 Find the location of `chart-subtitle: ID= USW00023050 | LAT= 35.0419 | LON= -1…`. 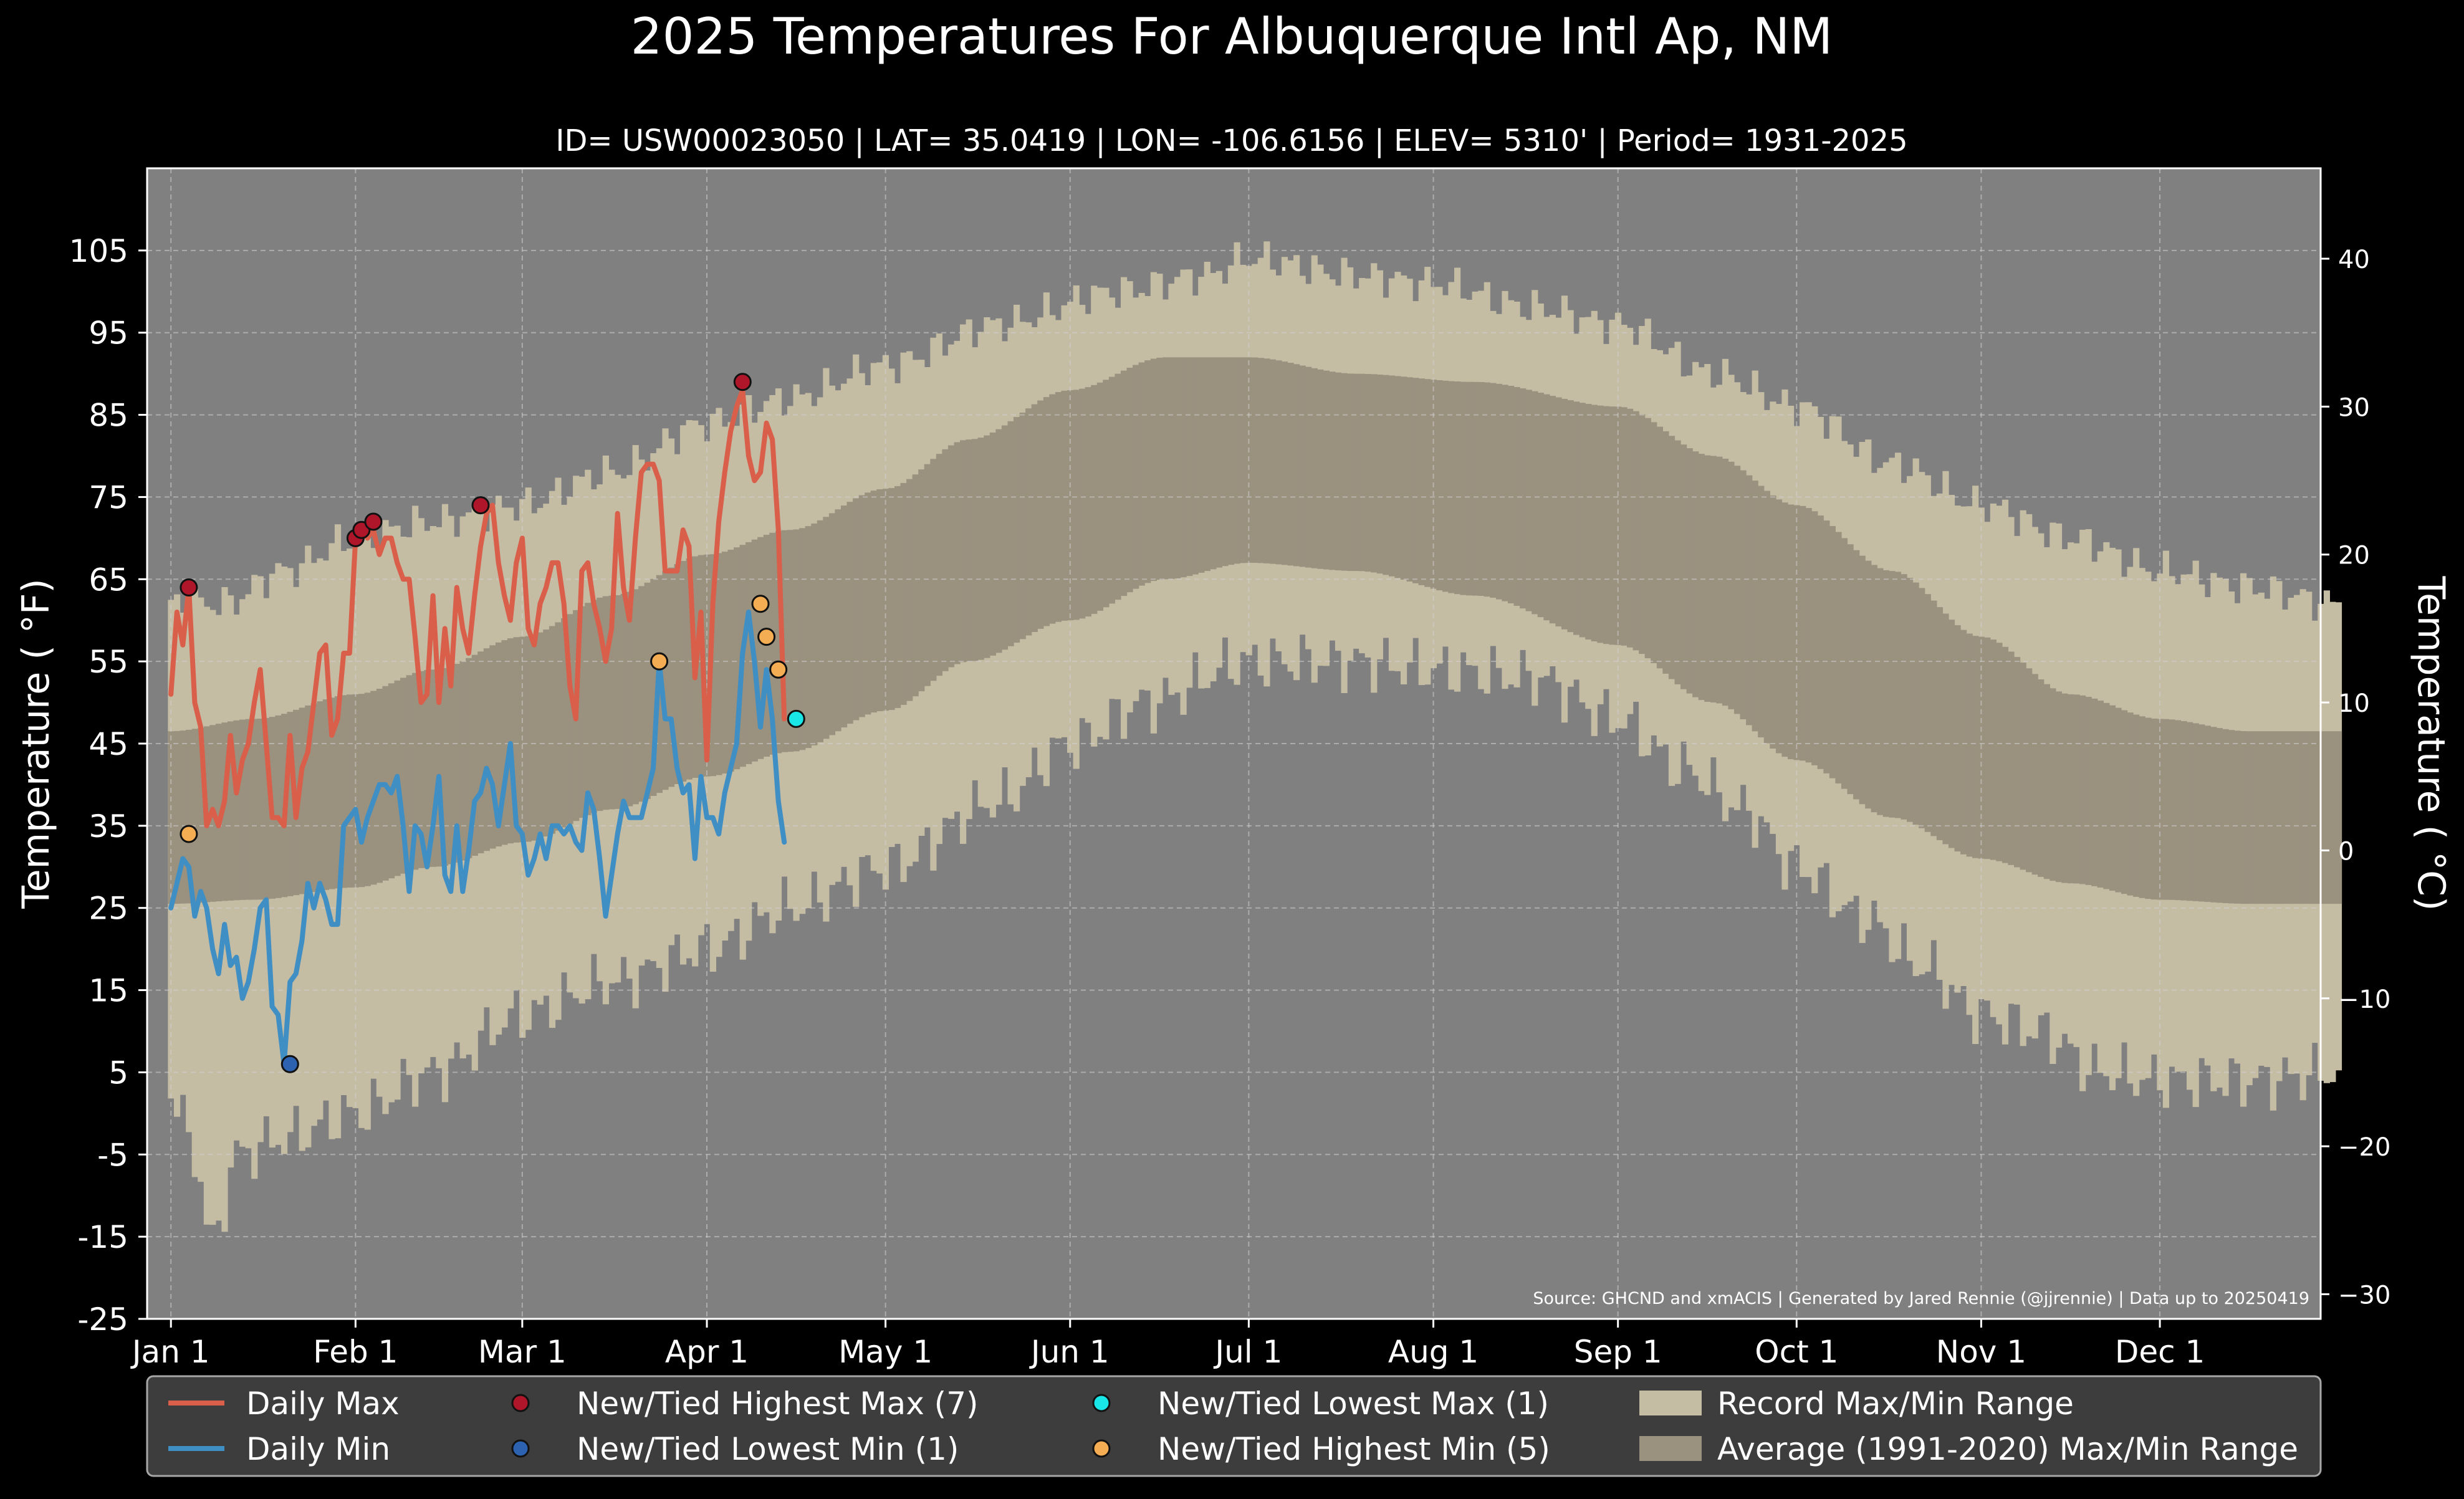

chart-subtitle: ID= USW00023050 | LAT= 35.0419 | LON= -1… is located at coordinates (1231, 140).